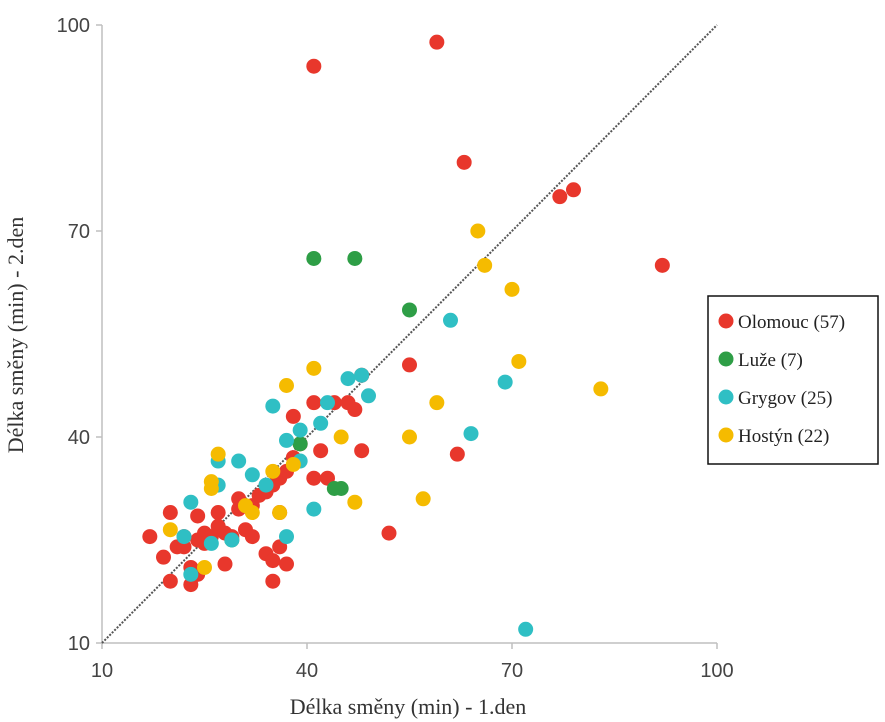  I want to click on y-tick-label: 100, so click(73, 26).